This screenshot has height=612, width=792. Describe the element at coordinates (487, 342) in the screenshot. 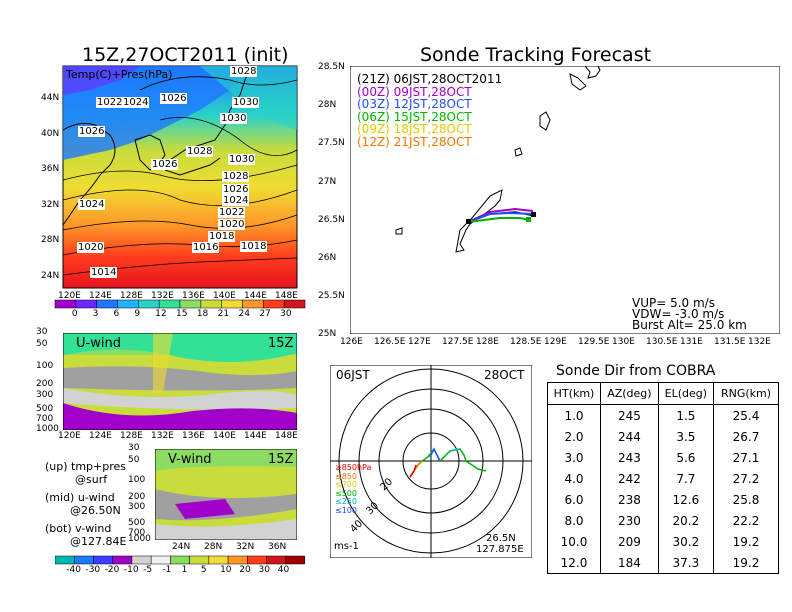

I see `tracking-lon-tick: 128E` at that location.